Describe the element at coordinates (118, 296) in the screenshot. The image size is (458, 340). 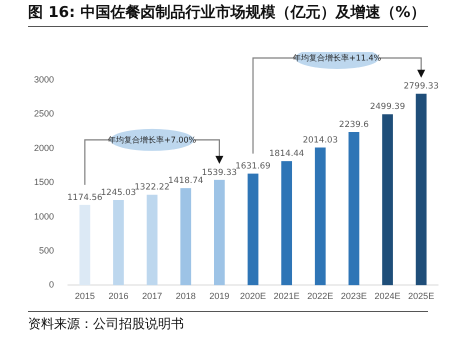
I see `x-tick-label: 2016` at that location.